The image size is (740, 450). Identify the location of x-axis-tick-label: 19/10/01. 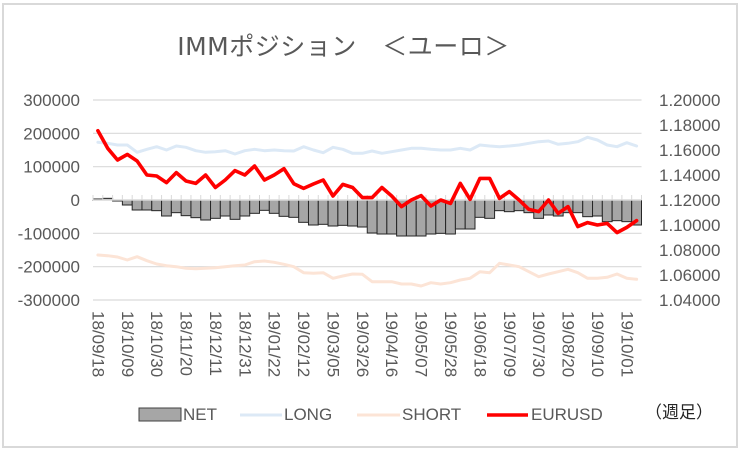
(626, 344).